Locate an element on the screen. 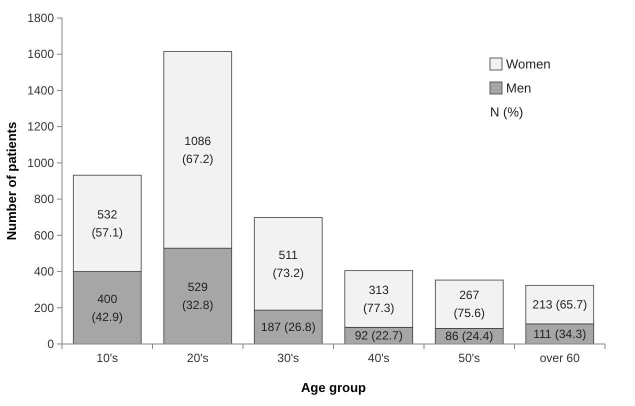  x-tick-label: 20's is located at coordinates (197, 358).